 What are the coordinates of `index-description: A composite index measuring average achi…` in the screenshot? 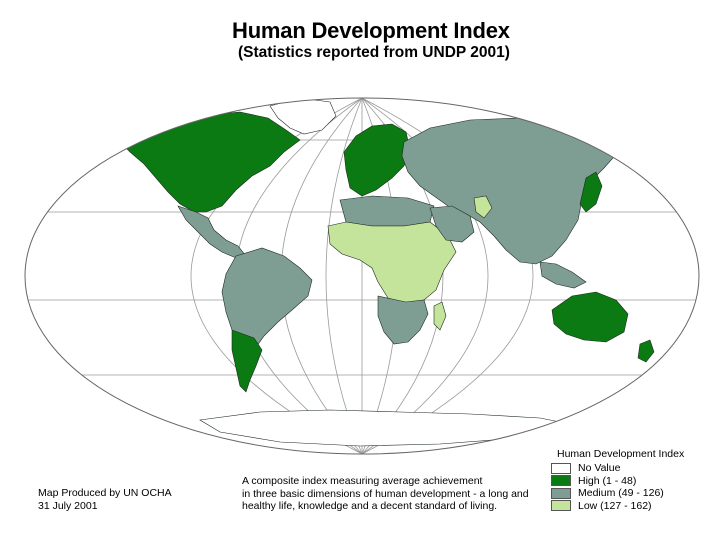 It's located at (397, 494).